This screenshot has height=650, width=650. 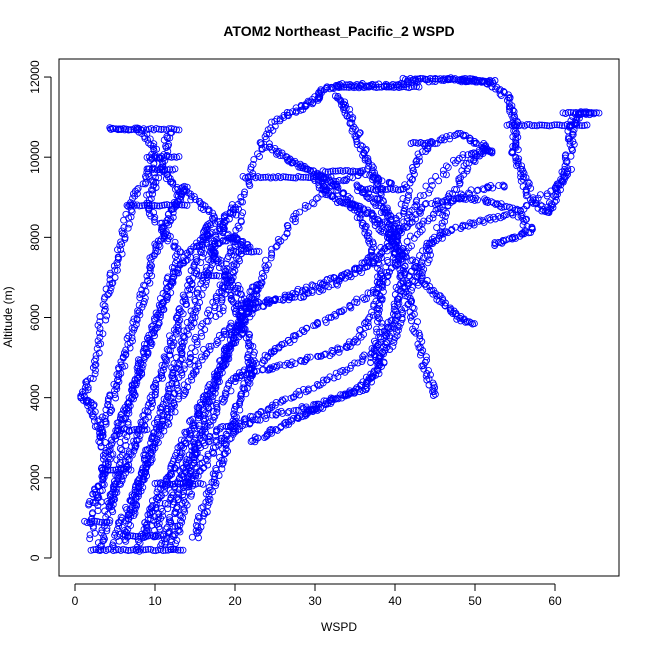 I want to click on y-axis-label: Altitude (m), so click(x=8, y=316).